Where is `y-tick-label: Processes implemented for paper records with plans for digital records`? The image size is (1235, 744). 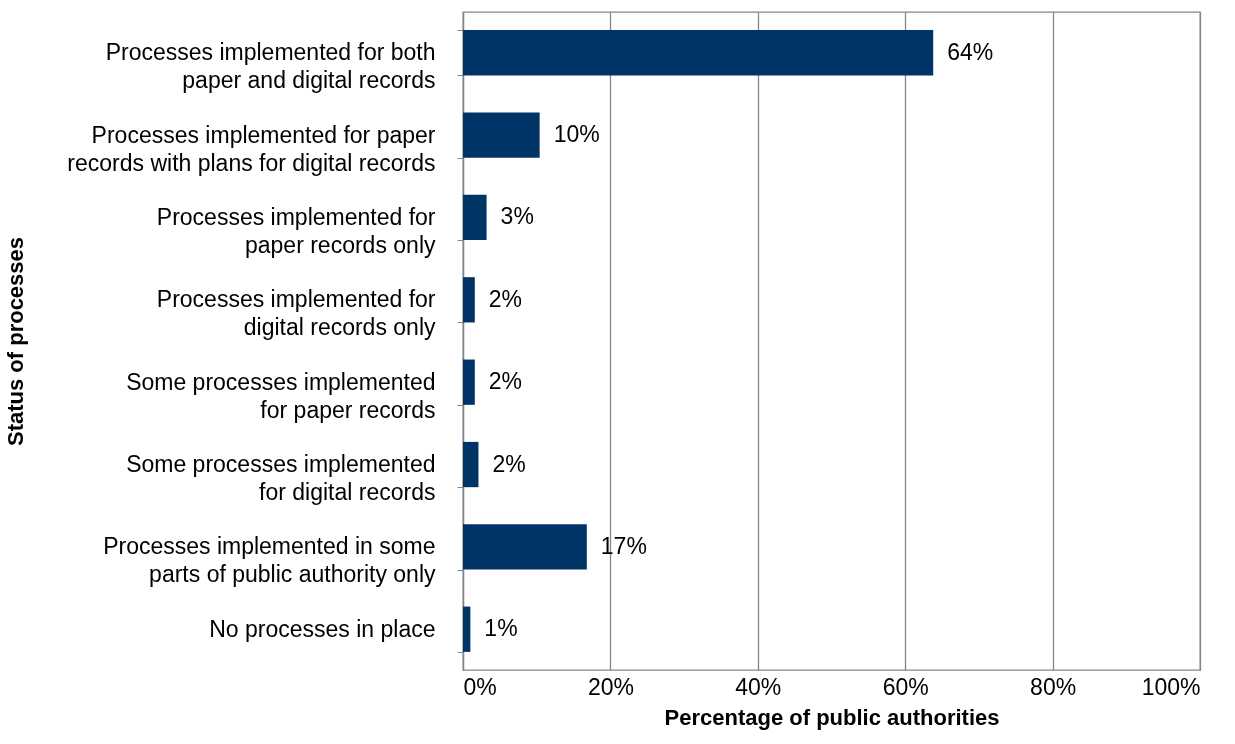 y-tick-label: Processes implemented for paper records with plans for digital records is located at coordinates (251, 148).